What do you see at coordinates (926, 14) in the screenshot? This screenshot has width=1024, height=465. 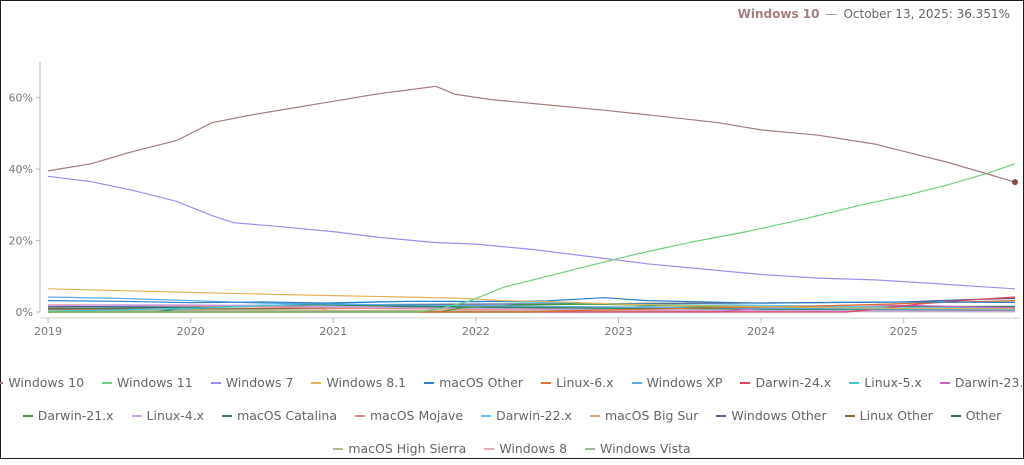 I see `readout-value: October 13, 2025: 36.351%` at bounding box center [926, 14].